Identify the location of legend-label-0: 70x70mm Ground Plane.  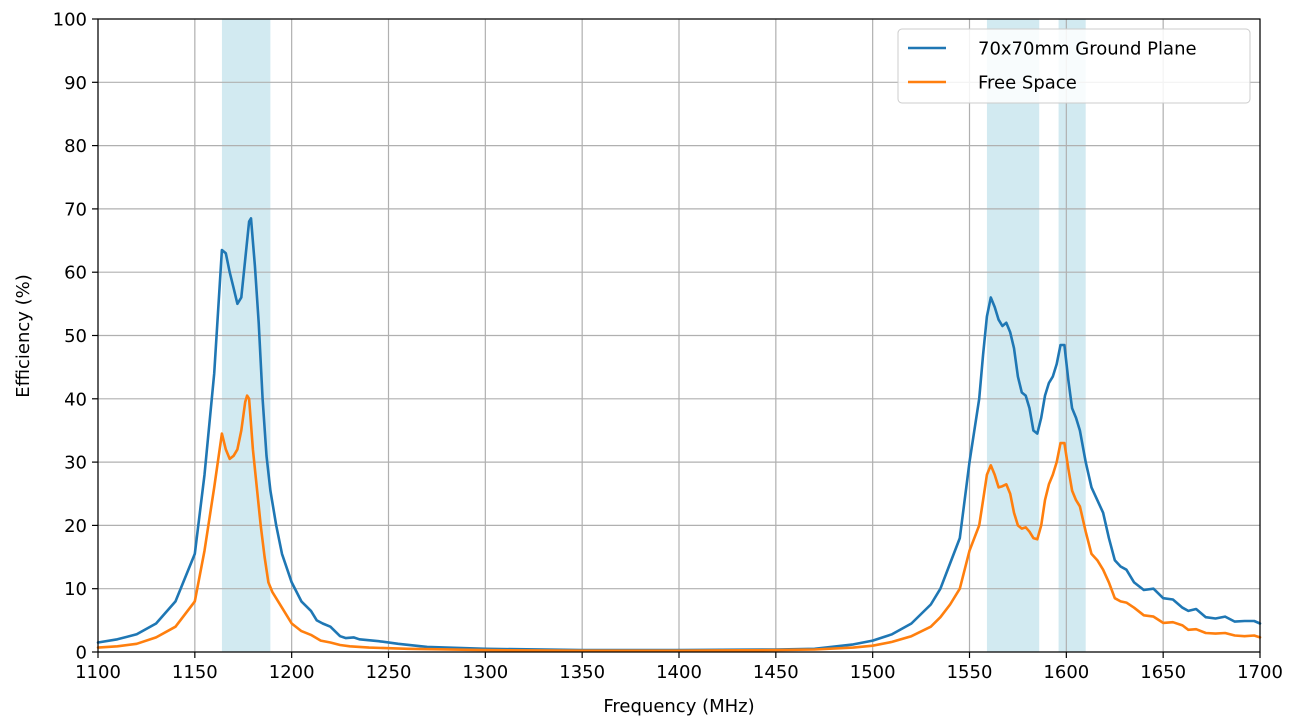
(1087, 49).